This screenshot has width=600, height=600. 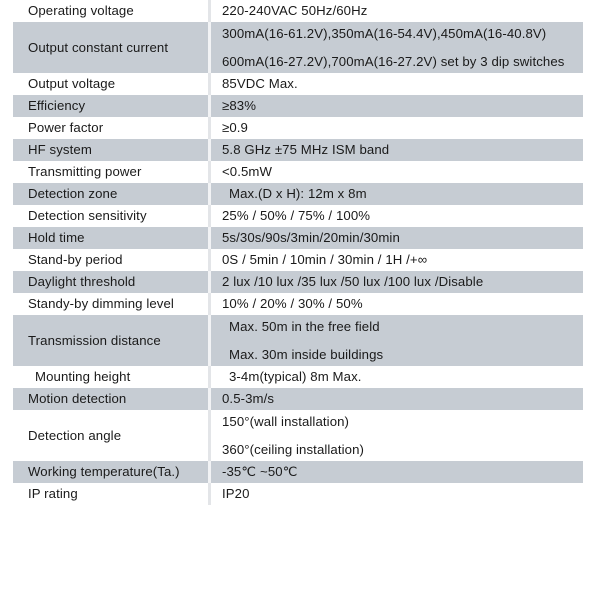 I want to click on spec-value-line: 25% / 50% / 75% / 100%, so click(x=296, y=216).